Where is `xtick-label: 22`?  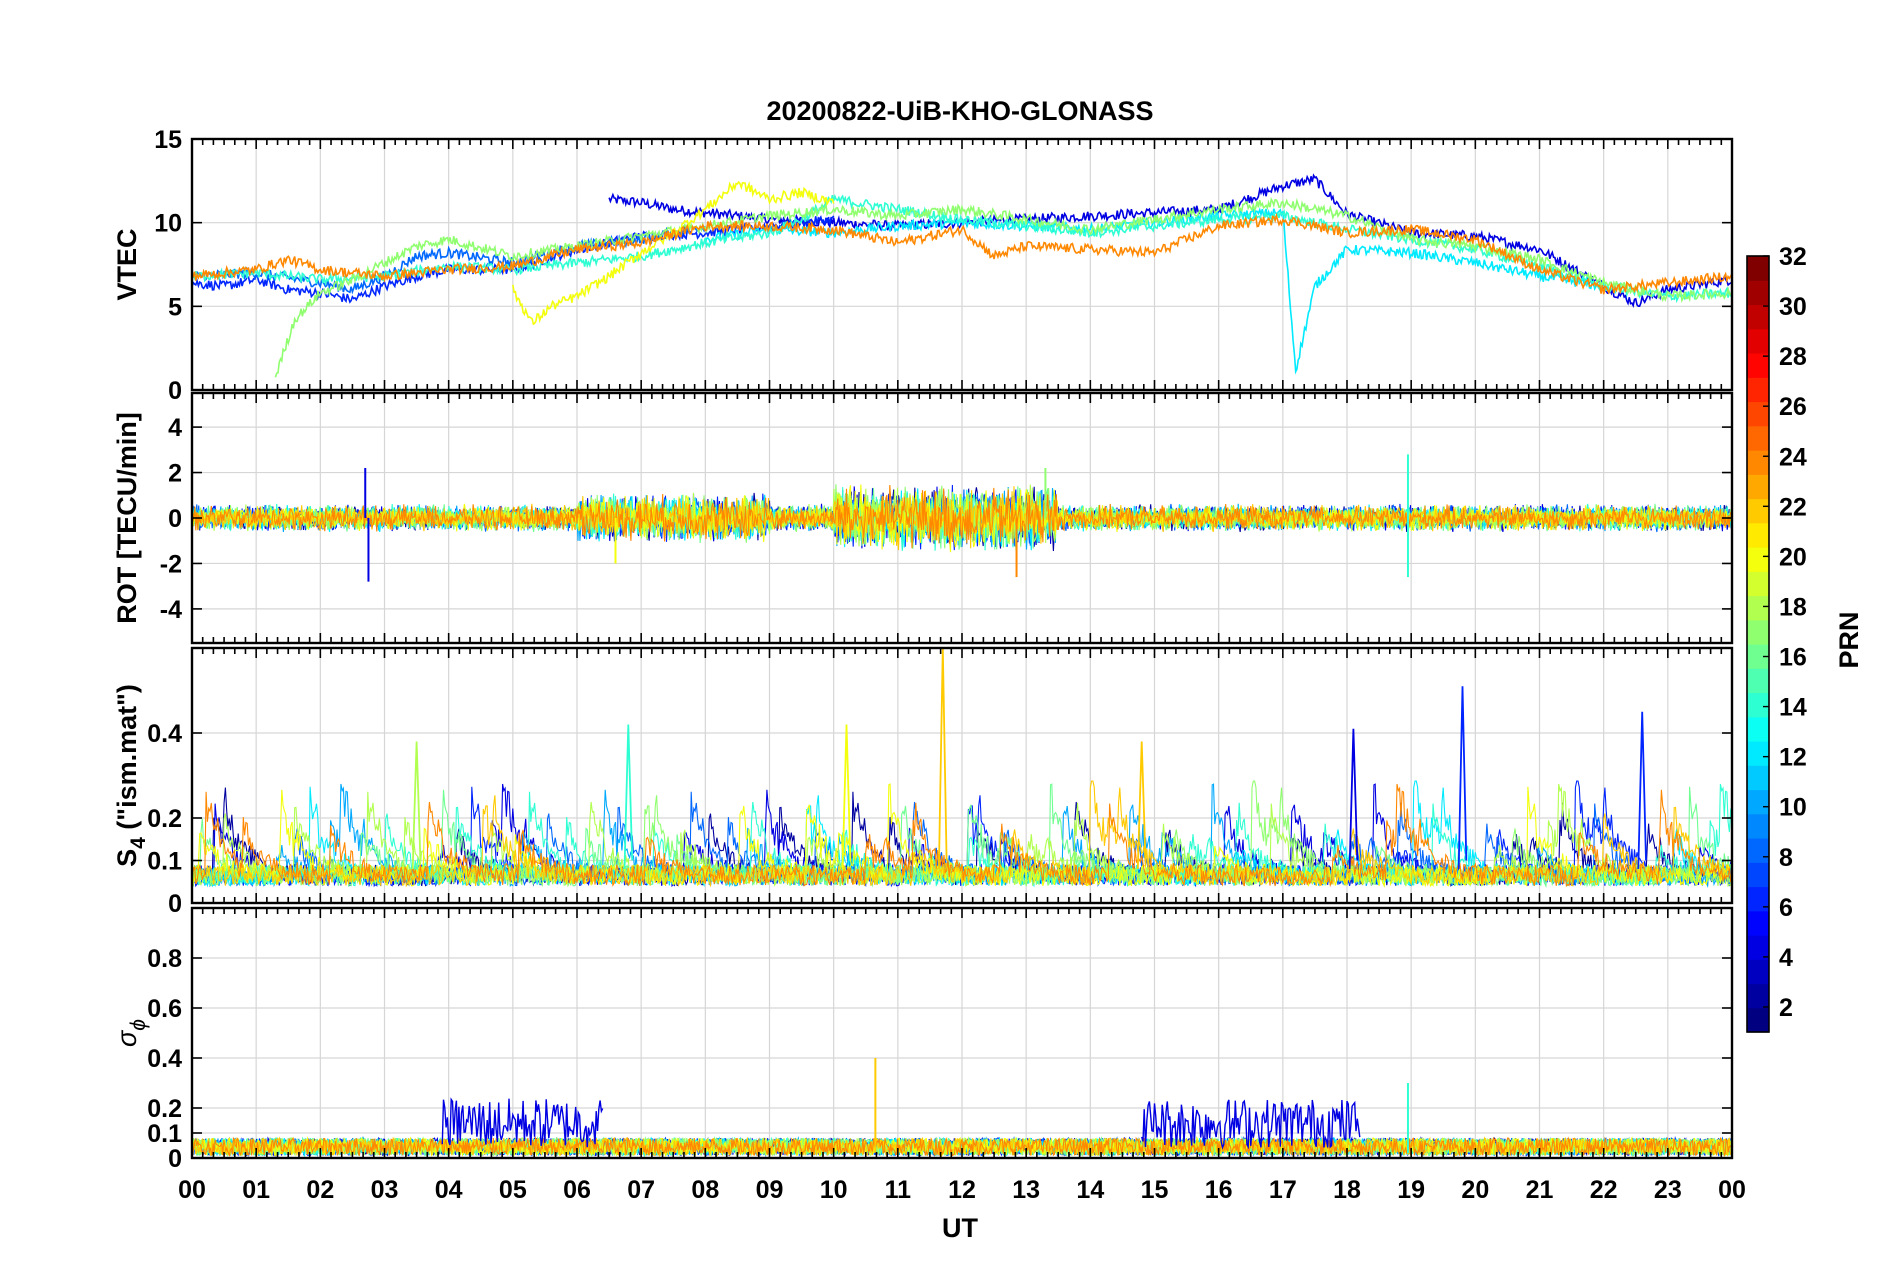
xtick-label: 22 is located at coordinates (1604, 1190).